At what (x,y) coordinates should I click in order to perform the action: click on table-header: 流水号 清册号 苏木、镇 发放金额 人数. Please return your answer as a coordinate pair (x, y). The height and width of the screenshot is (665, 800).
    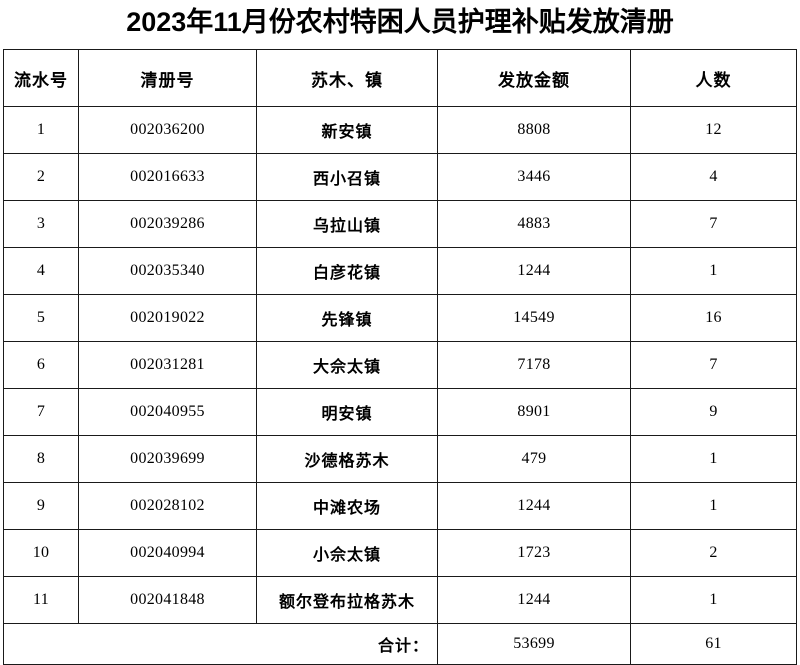
    Looking at the image, I should click on (400, 78).